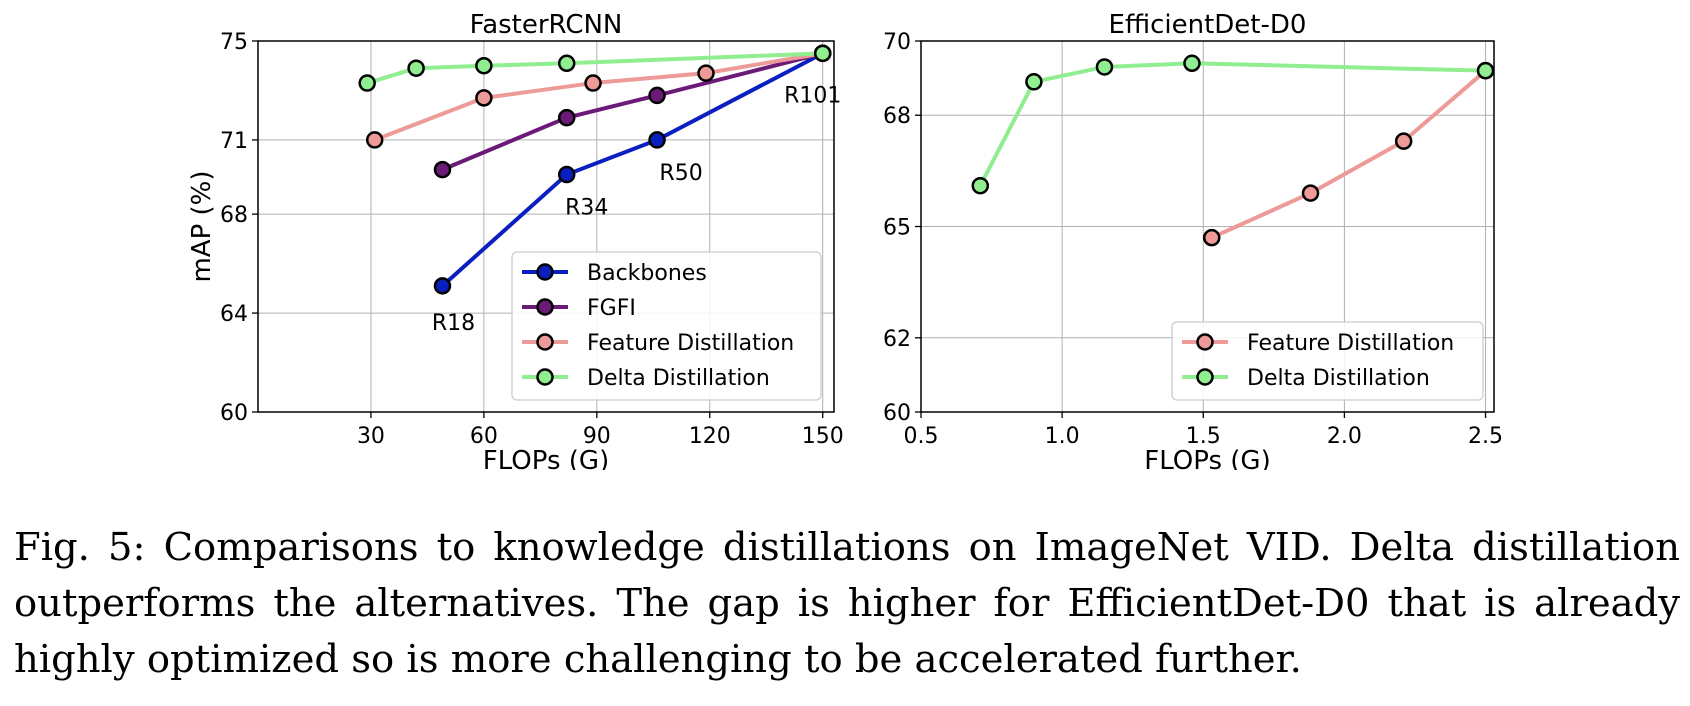  Describe the element at coordinates (234, 42) in the screenshot. I see `y-tick-label: 75` at that location.